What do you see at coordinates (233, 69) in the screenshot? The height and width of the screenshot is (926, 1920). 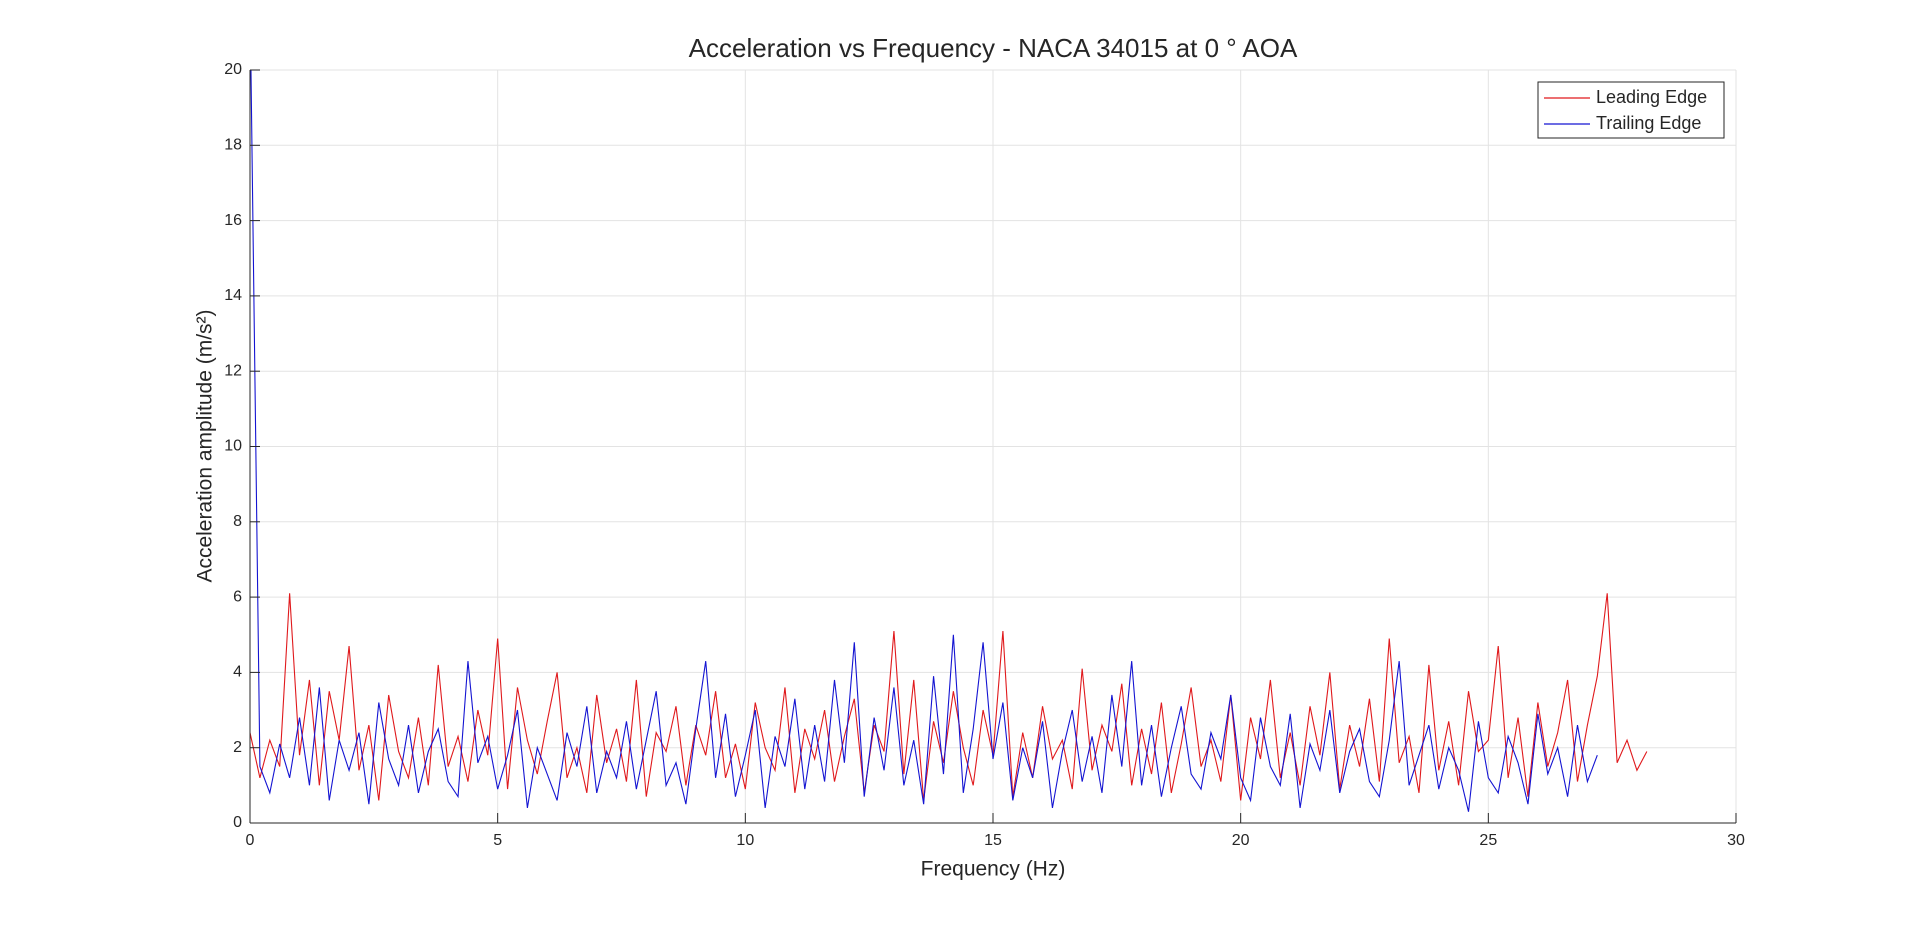 I see `y-tick-label: 20` at bounding box center [233, 69].